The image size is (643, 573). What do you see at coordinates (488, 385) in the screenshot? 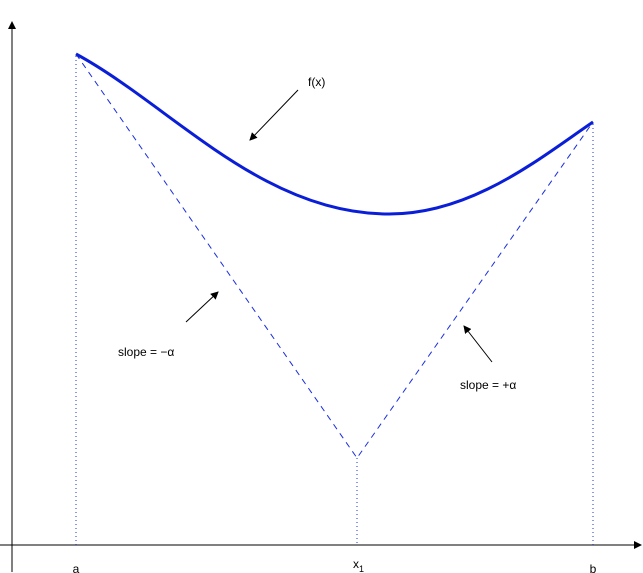
I see `right-slope-label: slope = +α` at bounding box center [488, 385].